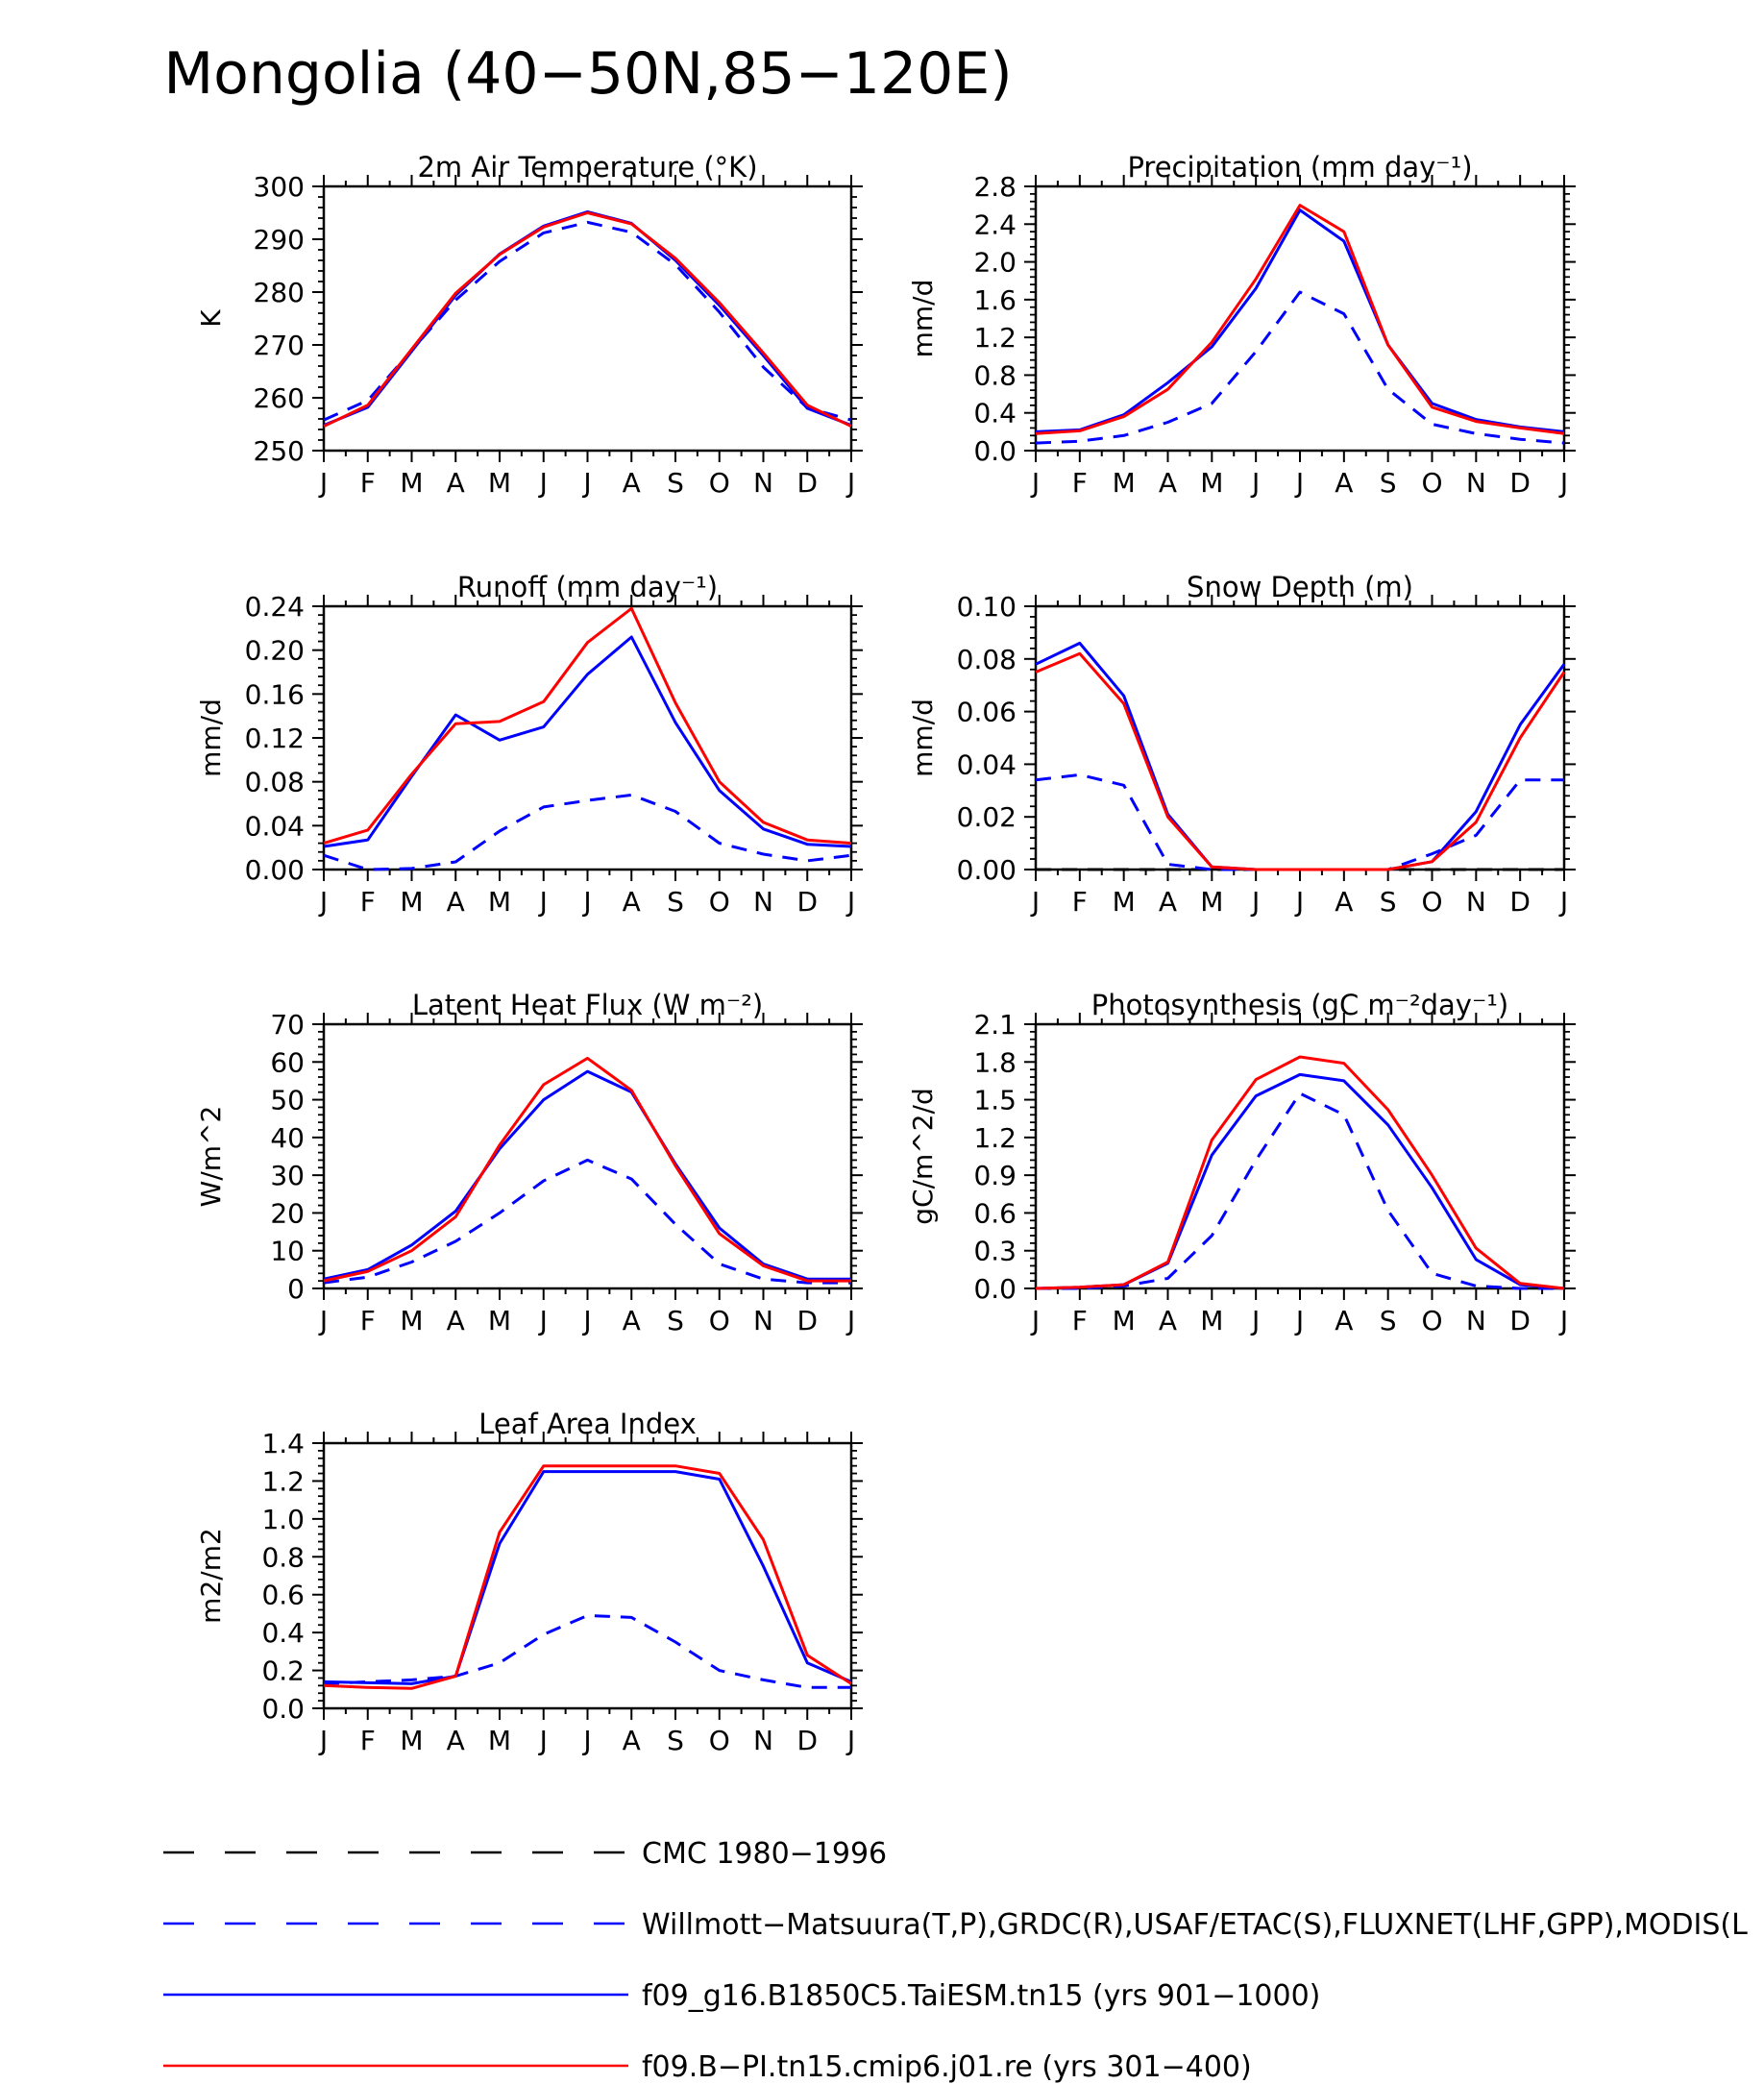 This screenshot has width=1764, height=2084. What do you see at coordinates (283, 1443) in the screenshot?
I see `y-tick-label: 1.4` at bounding box center [283, 1443].